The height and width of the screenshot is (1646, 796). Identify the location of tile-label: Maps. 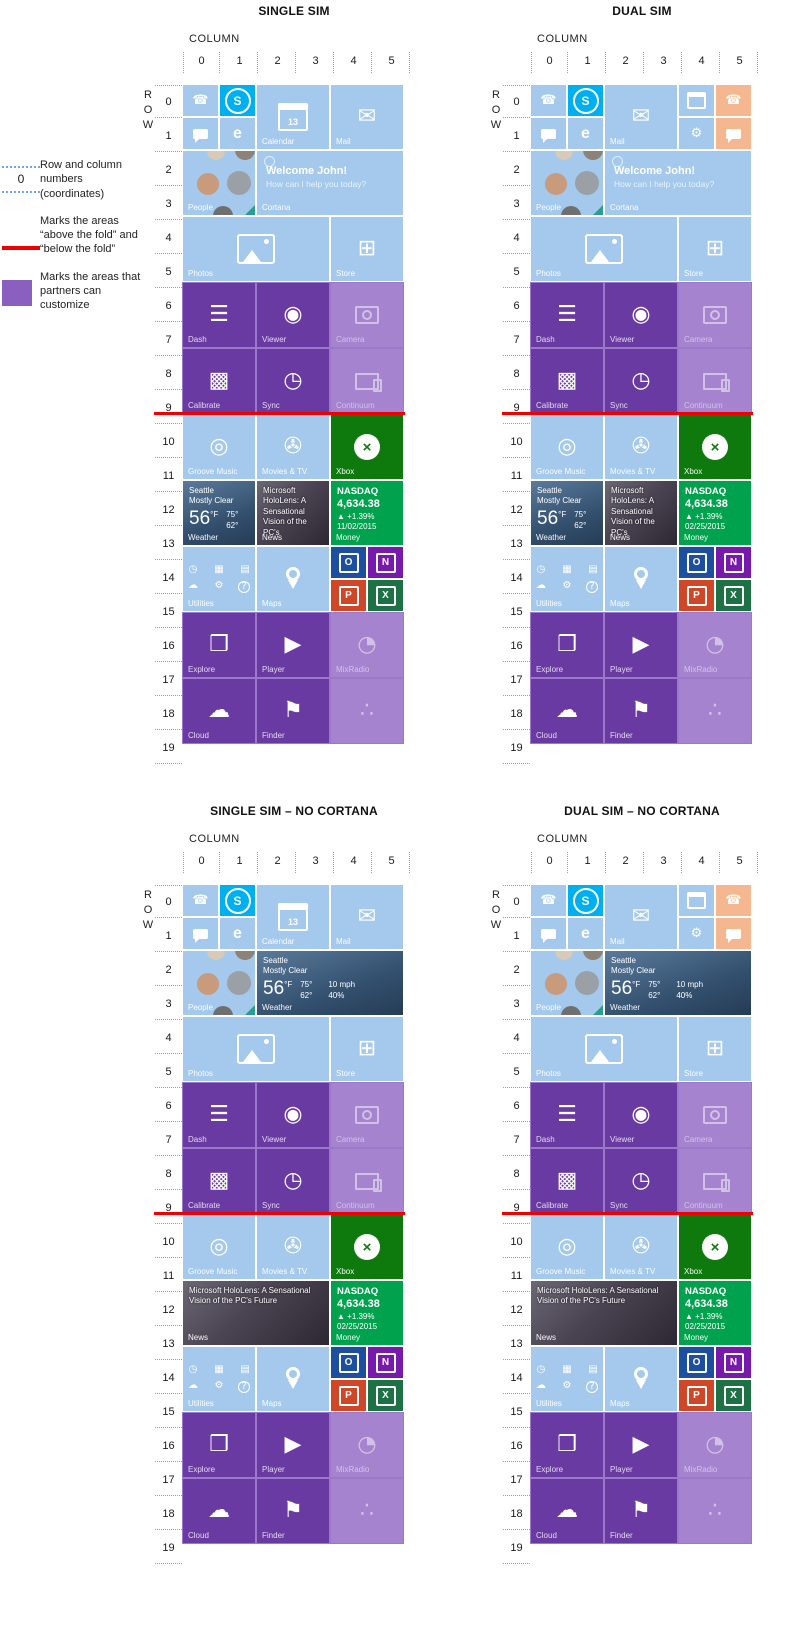
(272, 1403).